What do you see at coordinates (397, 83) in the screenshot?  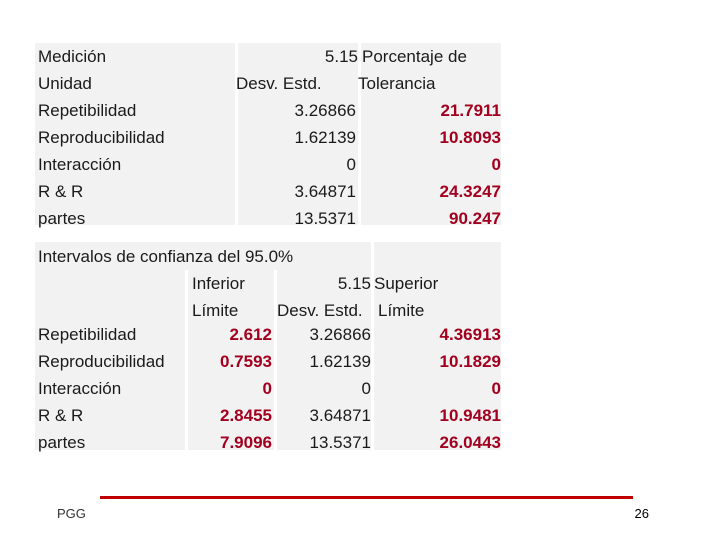 I see `table-1-header-tolerance: Tolerancia` at bounding box center [397, 83].